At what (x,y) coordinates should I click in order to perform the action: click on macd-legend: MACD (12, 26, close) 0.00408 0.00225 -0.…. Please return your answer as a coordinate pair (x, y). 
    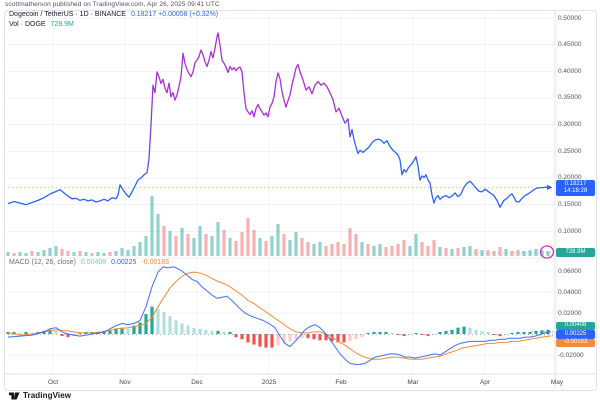
    Looking at the image, I should click on (89, 263).